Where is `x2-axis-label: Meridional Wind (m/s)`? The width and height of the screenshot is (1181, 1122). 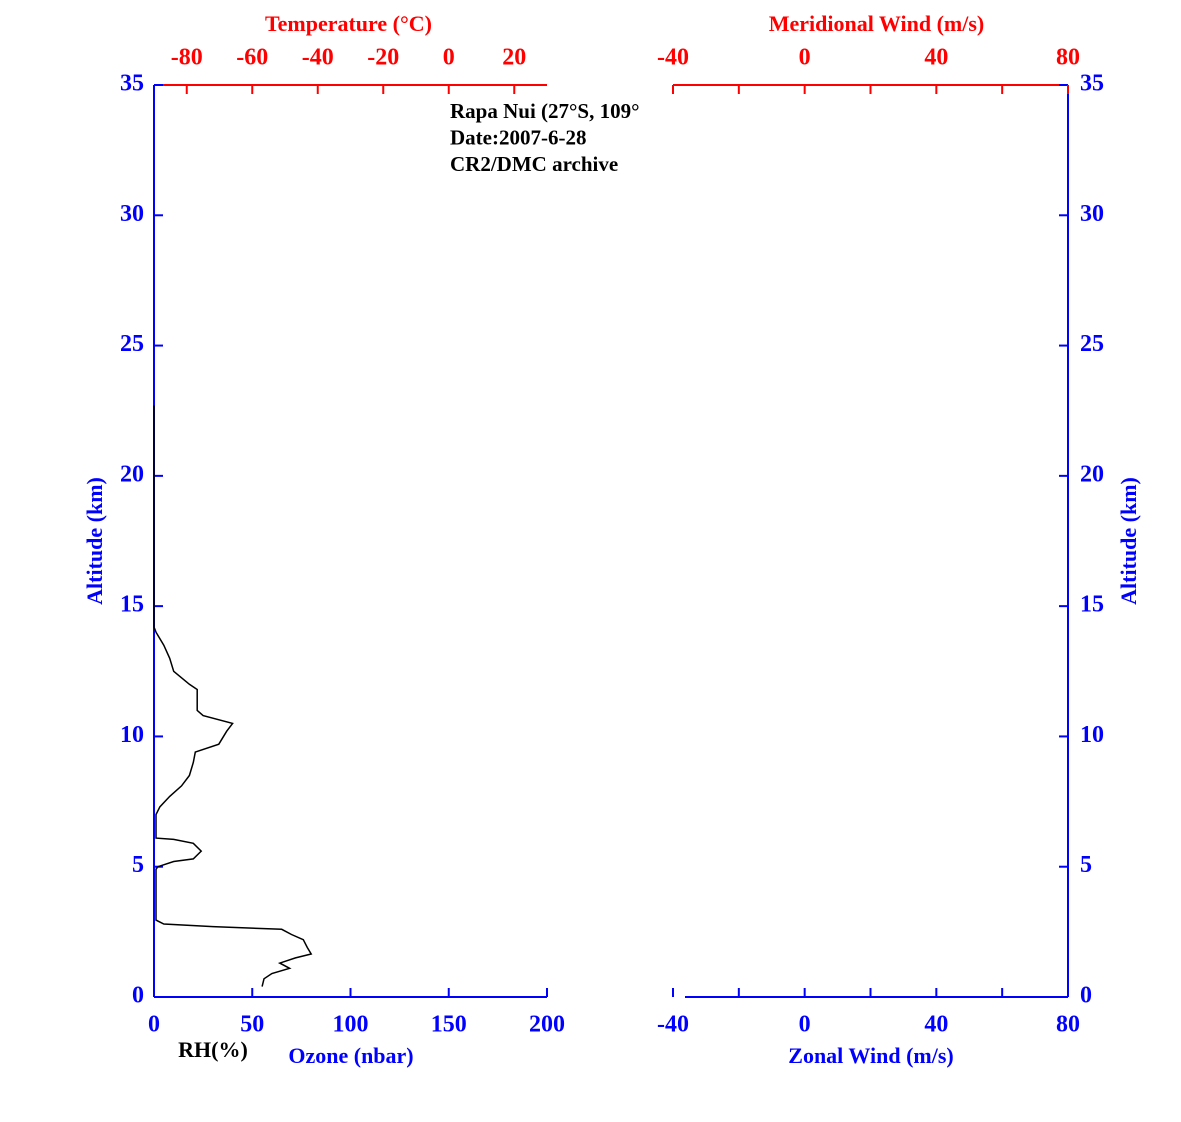 x2-axis-label: Meridional Wind (m/s) is located at coordinates (877, 23).